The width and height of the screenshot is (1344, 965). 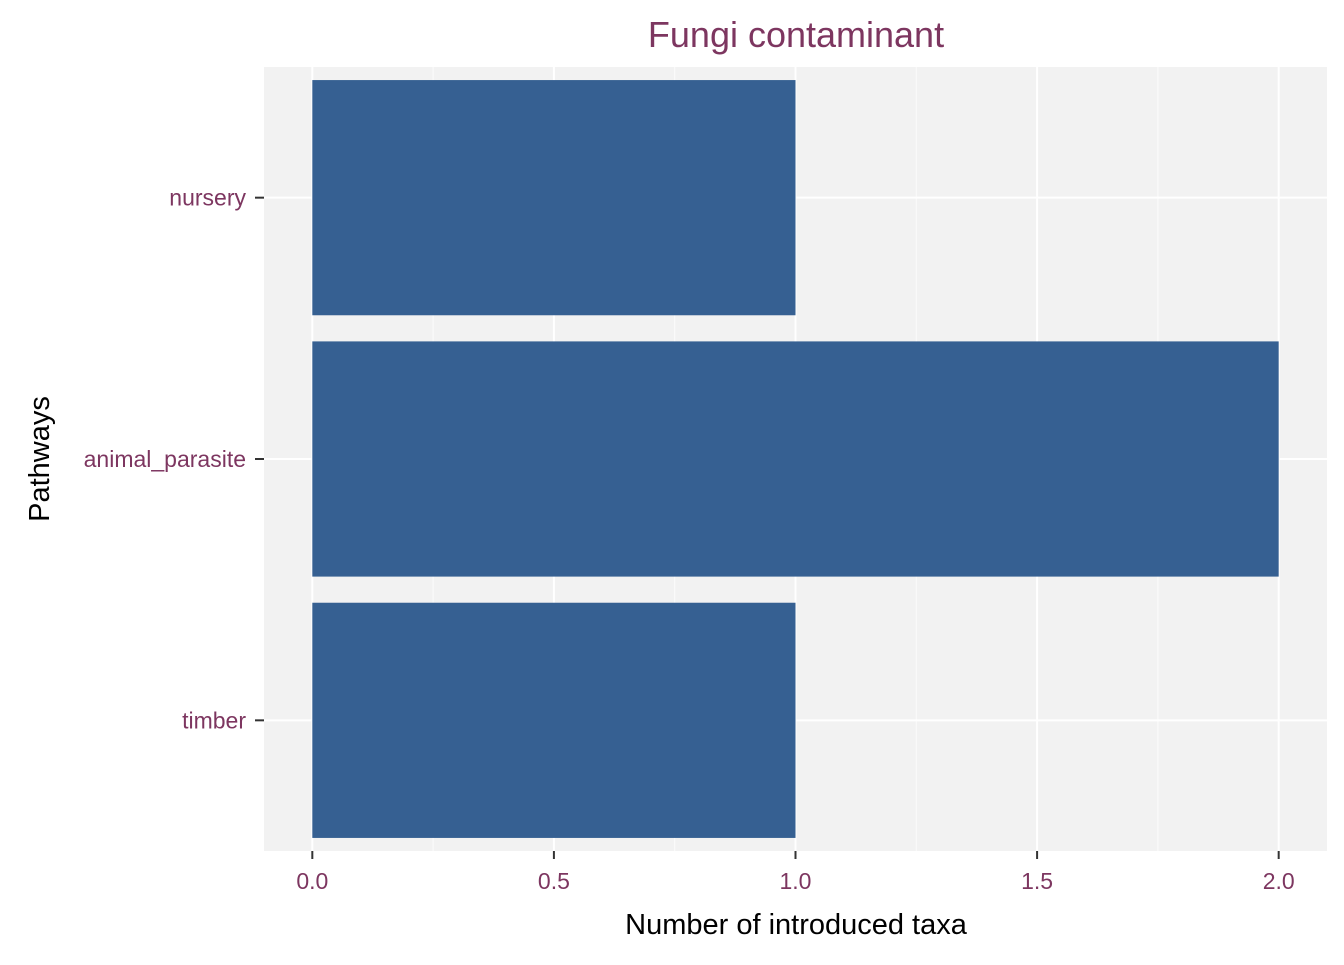 What do you see at coordinates (207, 198) in the screenshot?
I see `y-tick-label: nursery` at bounding box center [207, 198].